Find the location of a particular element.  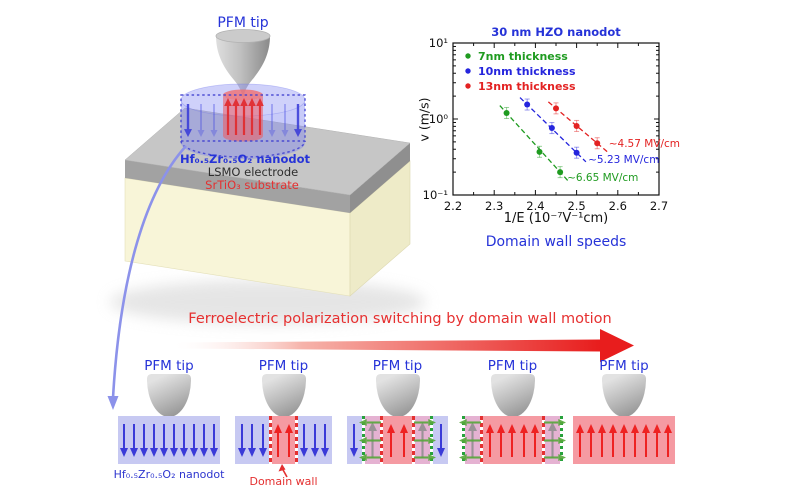

pfm-tip-cone is located at coordinates (243, 67).